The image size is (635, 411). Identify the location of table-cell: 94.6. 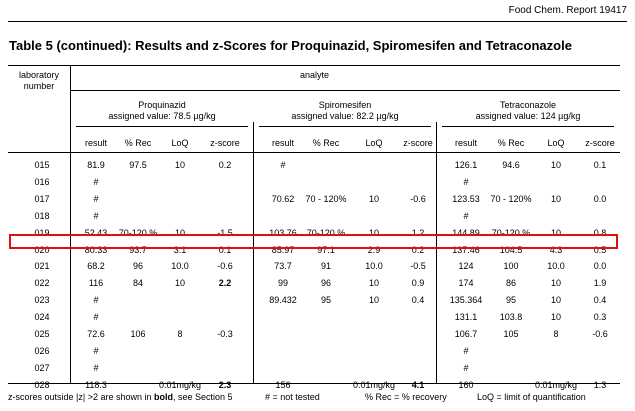
(511, 165).